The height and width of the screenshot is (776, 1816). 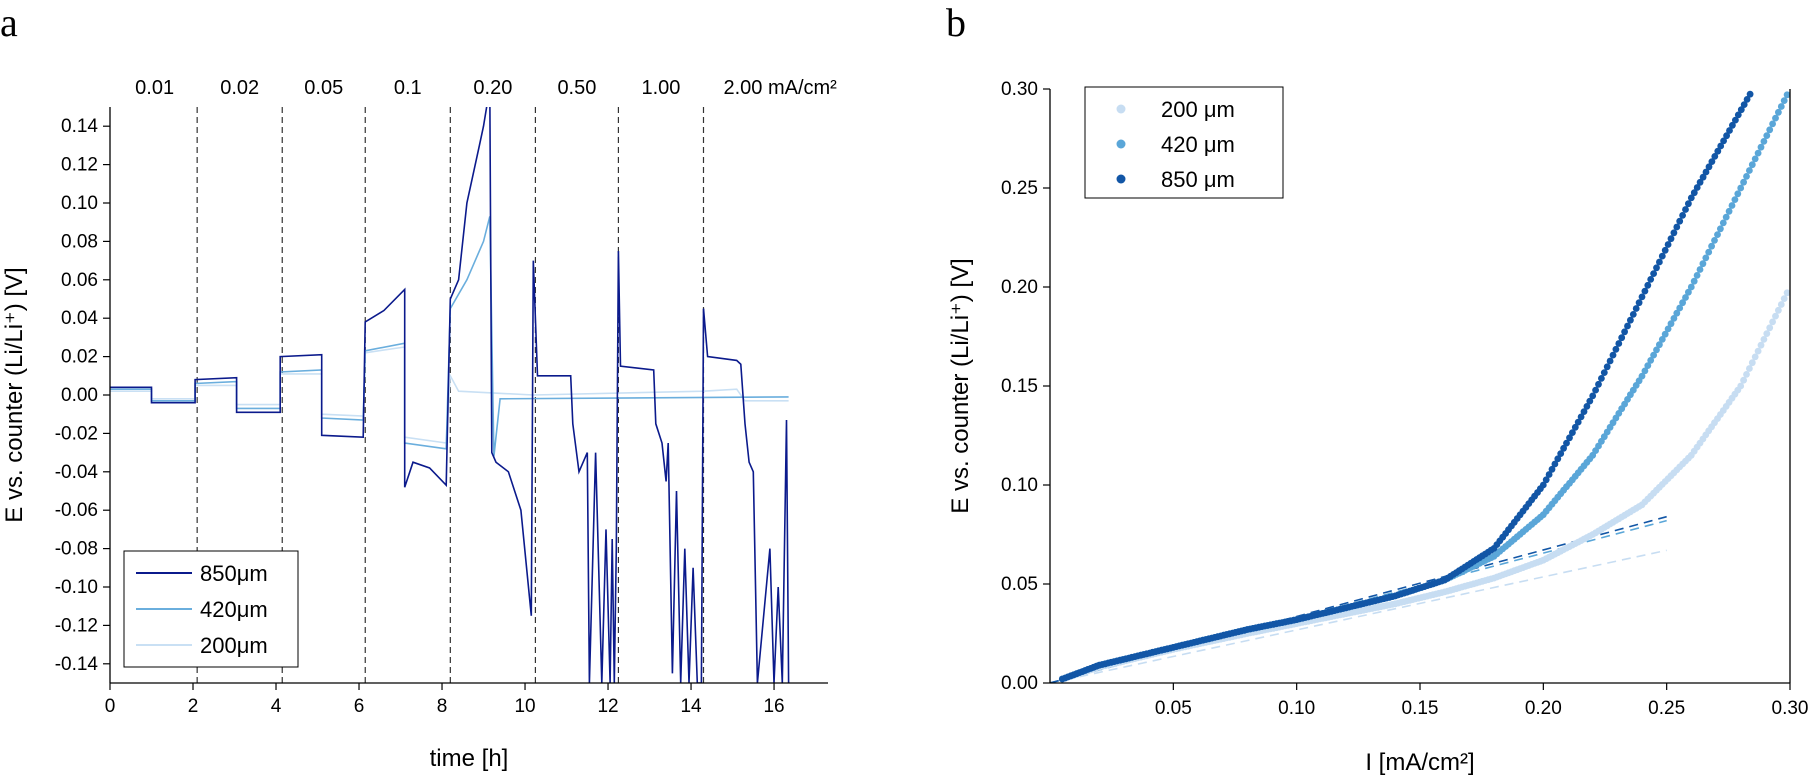 I want to click on x-tick-label: 2, so click(x=193, y=706).